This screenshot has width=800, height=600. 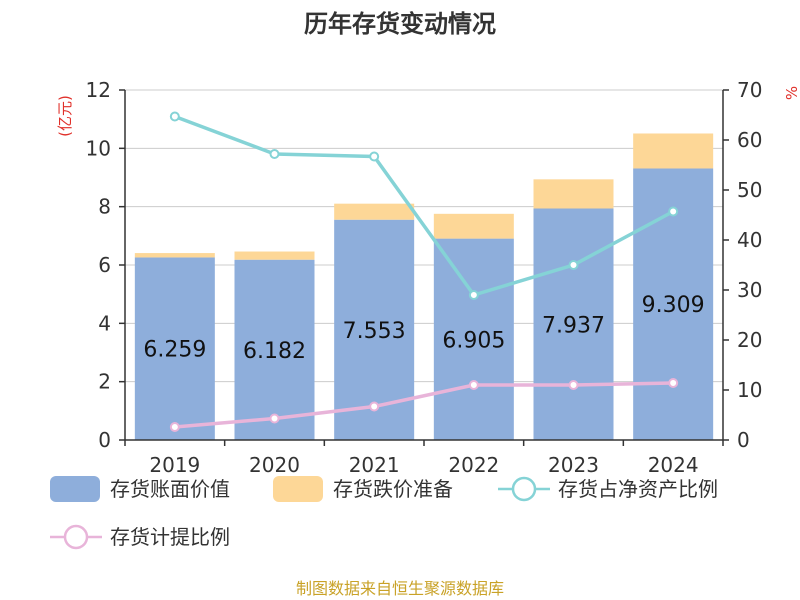 What do you see at coordinates (98, 148) in the screenshot?
I see `left-tick-label: 10` at bounding box center [98, 148].